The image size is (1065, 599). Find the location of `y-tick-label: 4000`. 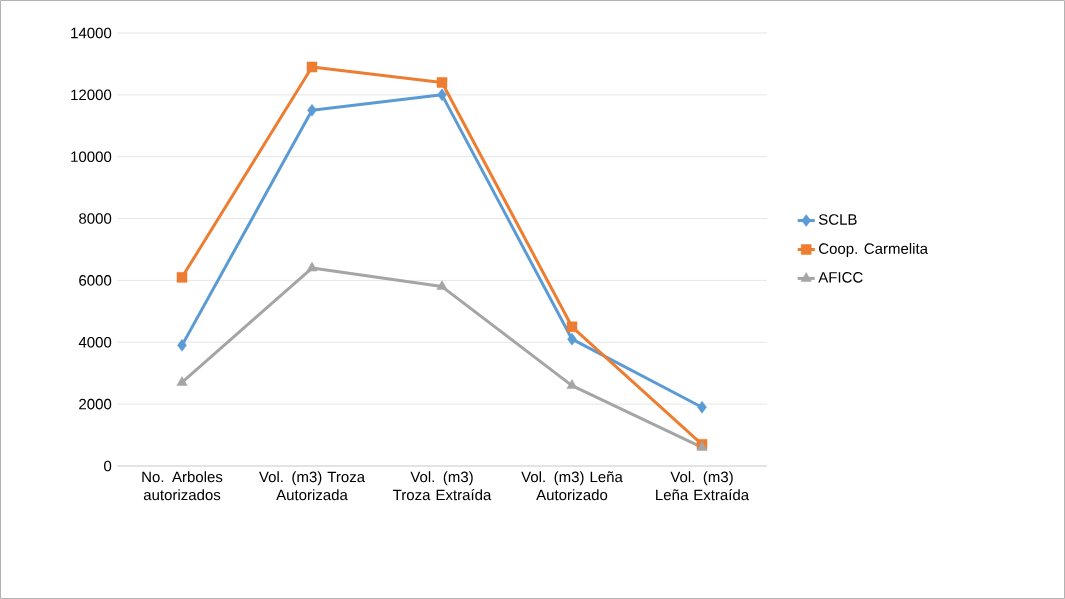

y-tick-label: 4000 is located at coordinates (95, 342).